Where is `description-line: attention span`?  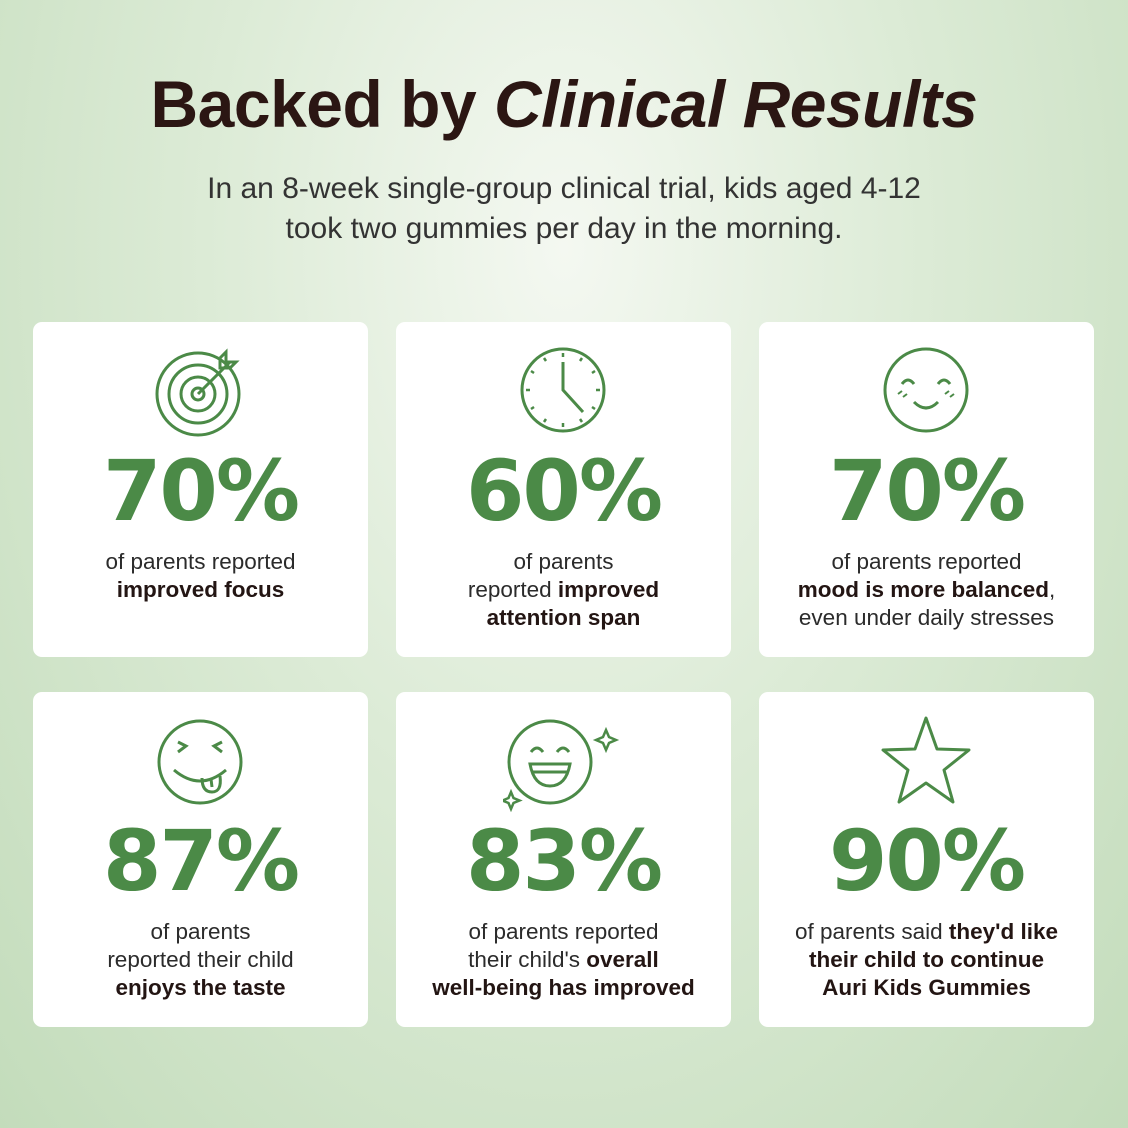 description-line: attention span is located at coordinates (563, 618).